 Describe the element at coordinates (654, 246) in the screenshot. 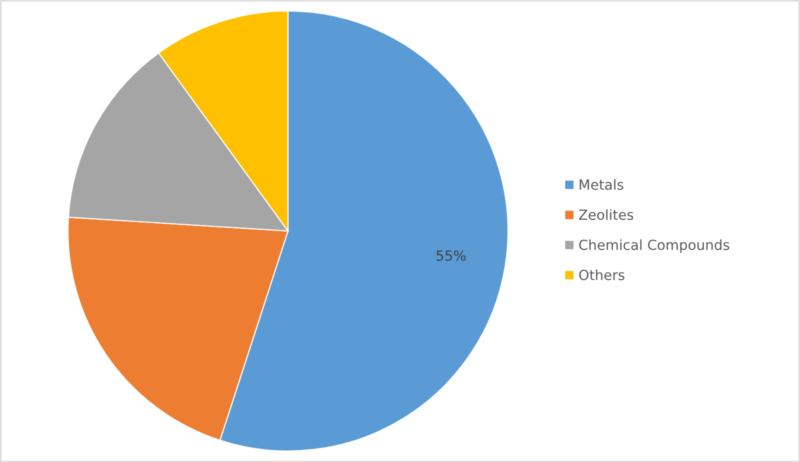

I see `legend-label: Chemical Compounds` at that location.